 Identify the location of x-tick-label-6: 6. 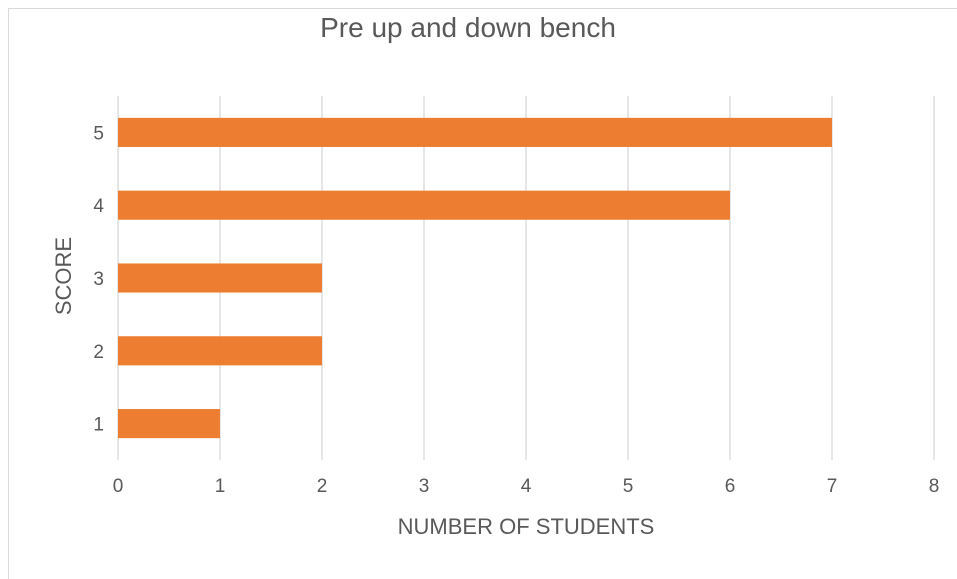
(730, 486).